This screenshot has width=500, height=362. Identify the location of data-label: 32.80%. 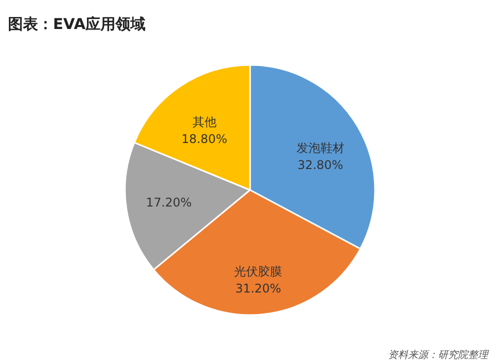
(320, 165).